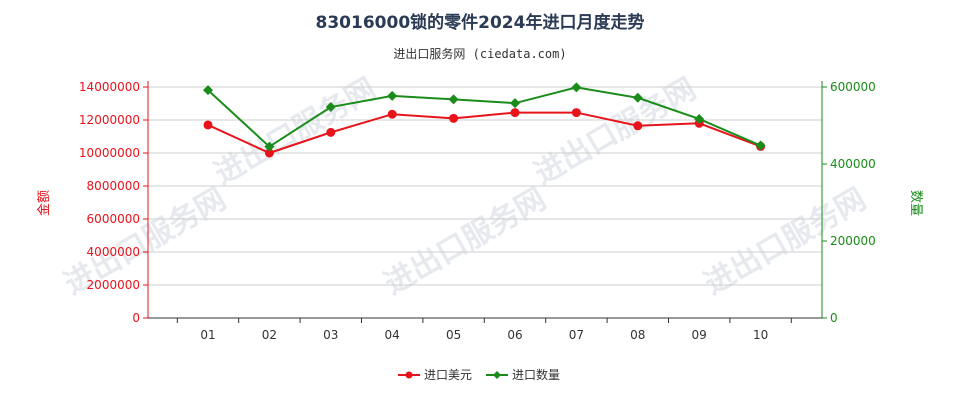 This screenshot has height=400, width=960. I want to click on left-tick-label: 10000000, so click(109, 153).